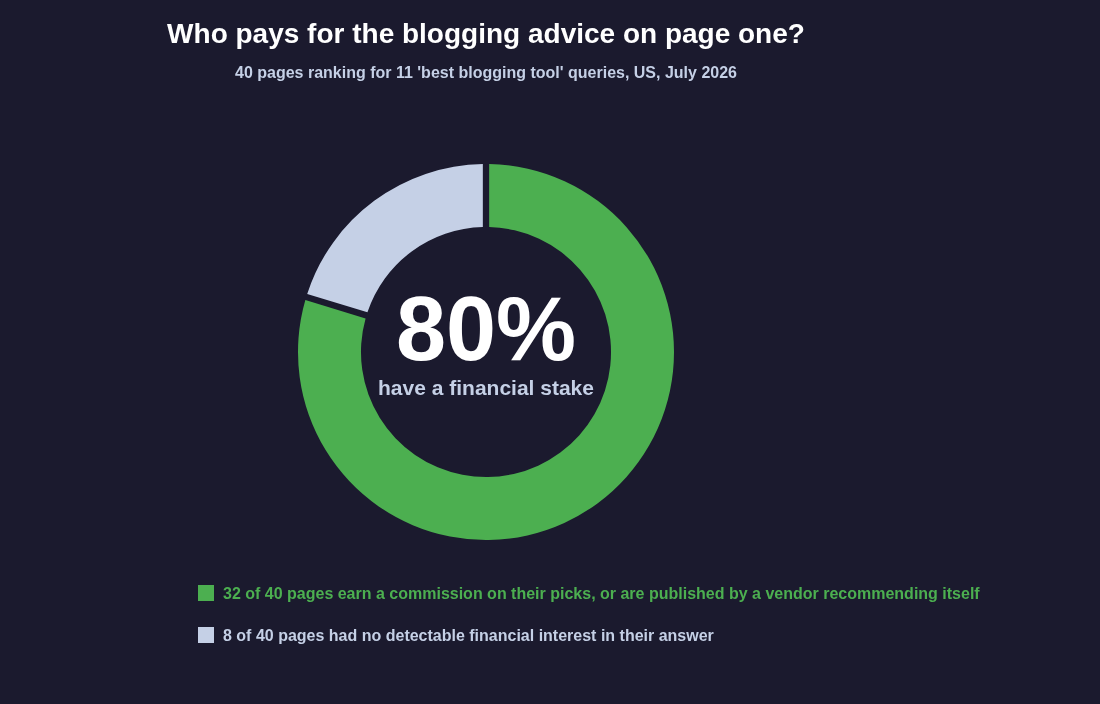  I want to click on chart-subtitle: 40 pages ranking for 11 'best blogging tool' queries, US, July 2026, so click(486, 72).